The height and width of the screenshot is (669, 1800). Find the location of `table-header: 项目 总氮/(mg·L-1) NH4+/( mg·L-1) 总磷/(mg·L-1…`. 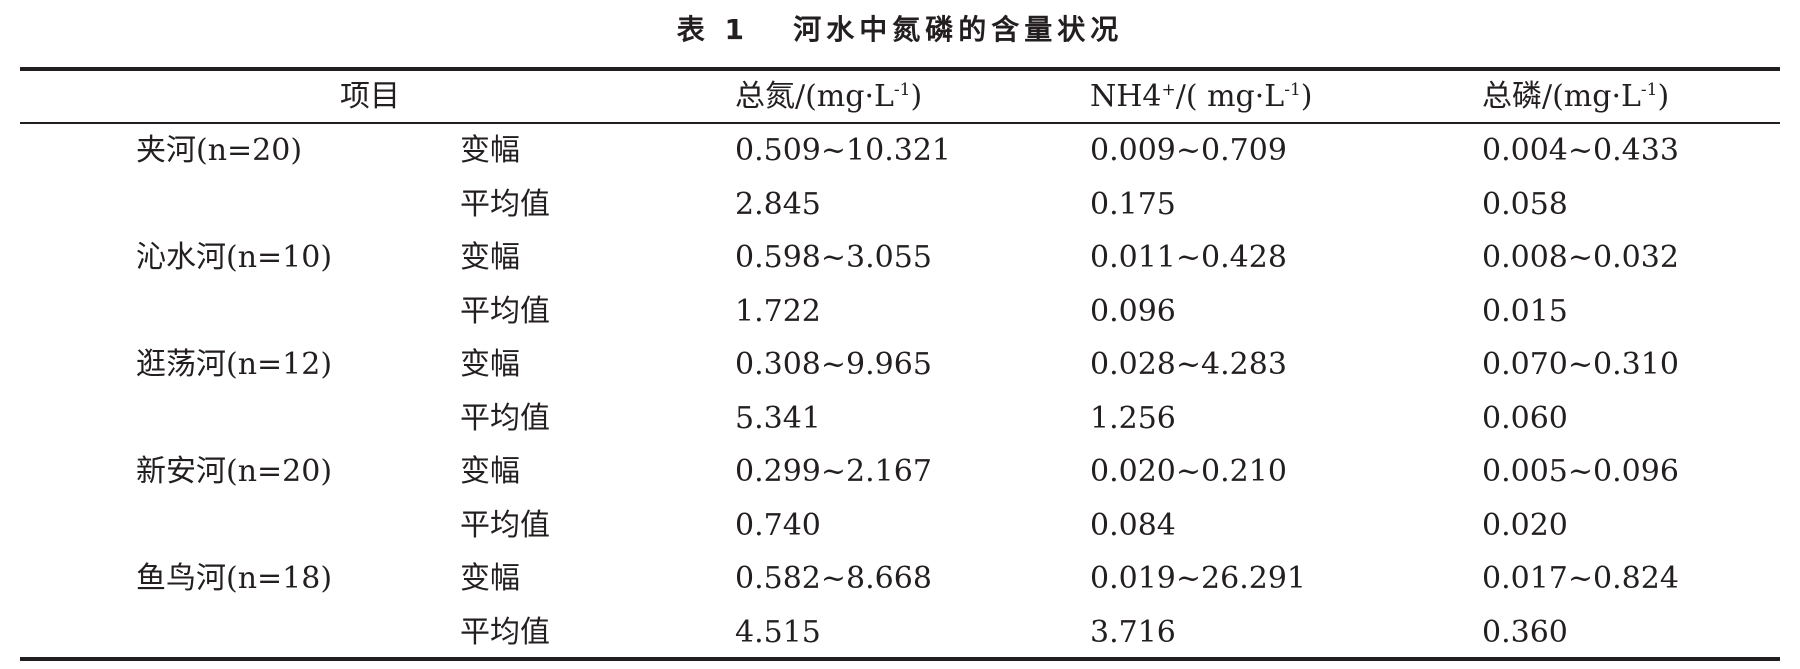

table-header: 项目 总氮/(mg·L-1) NH4+/( mg·L-1) 总磷/(mg·L-1… is located at coordinates (900, 96).